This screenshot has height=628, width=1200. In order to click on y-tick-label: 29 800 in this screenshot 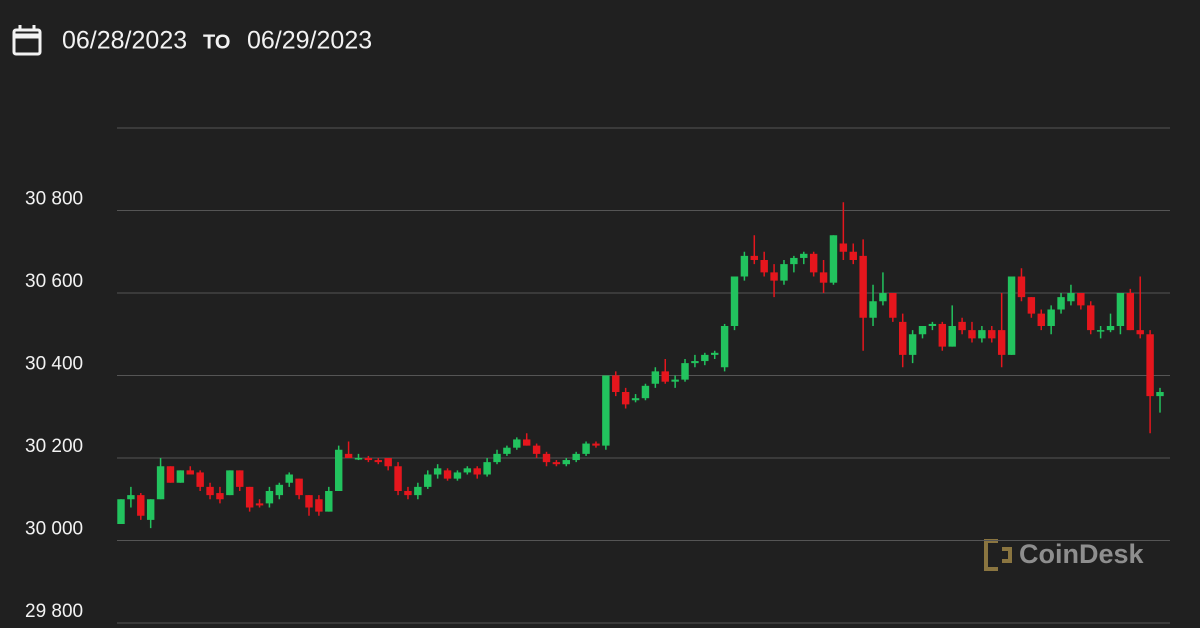, I will do `click(54, 611)`.